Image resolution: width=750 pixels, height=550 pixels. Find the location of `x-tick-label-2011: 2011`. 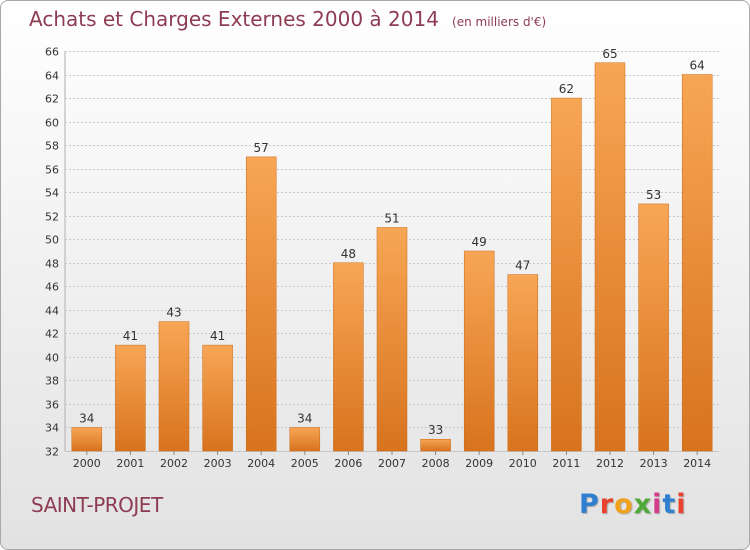

x-tick-label-2011: 2011 is located at coordinates (566, 463).